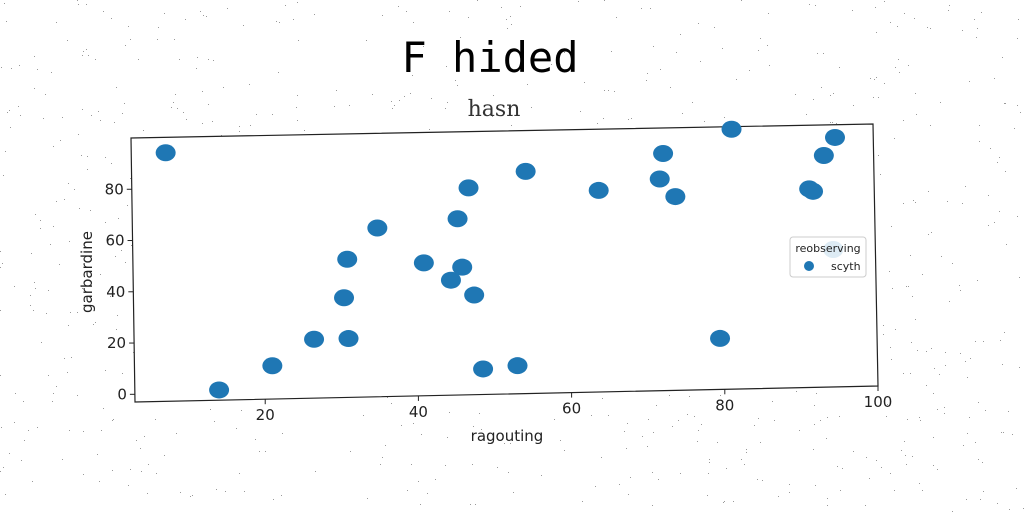  Describe the element at coordinates (828, 257) in the screenshot. I see `legend: reobserving scyth` at that location.